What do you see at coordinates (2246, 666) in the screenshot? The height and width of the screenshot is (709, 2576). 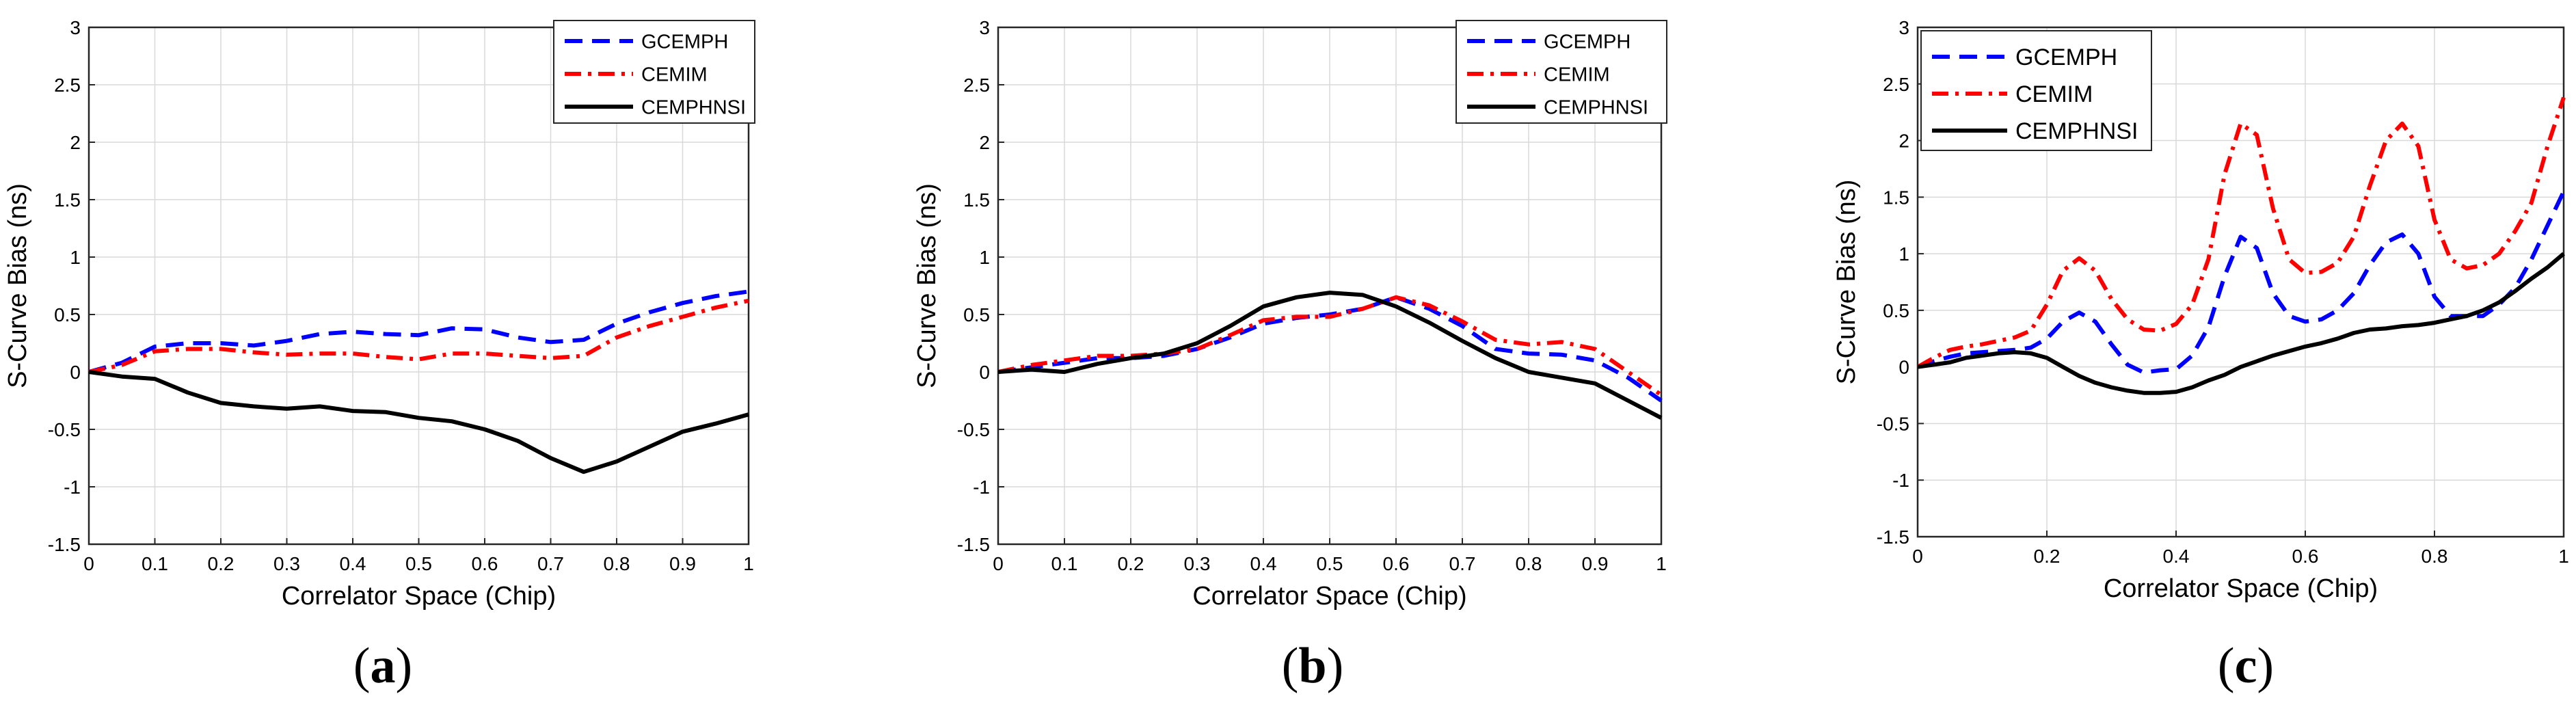 I see `caption-c: (c)` at bounding box center [2246, 666].